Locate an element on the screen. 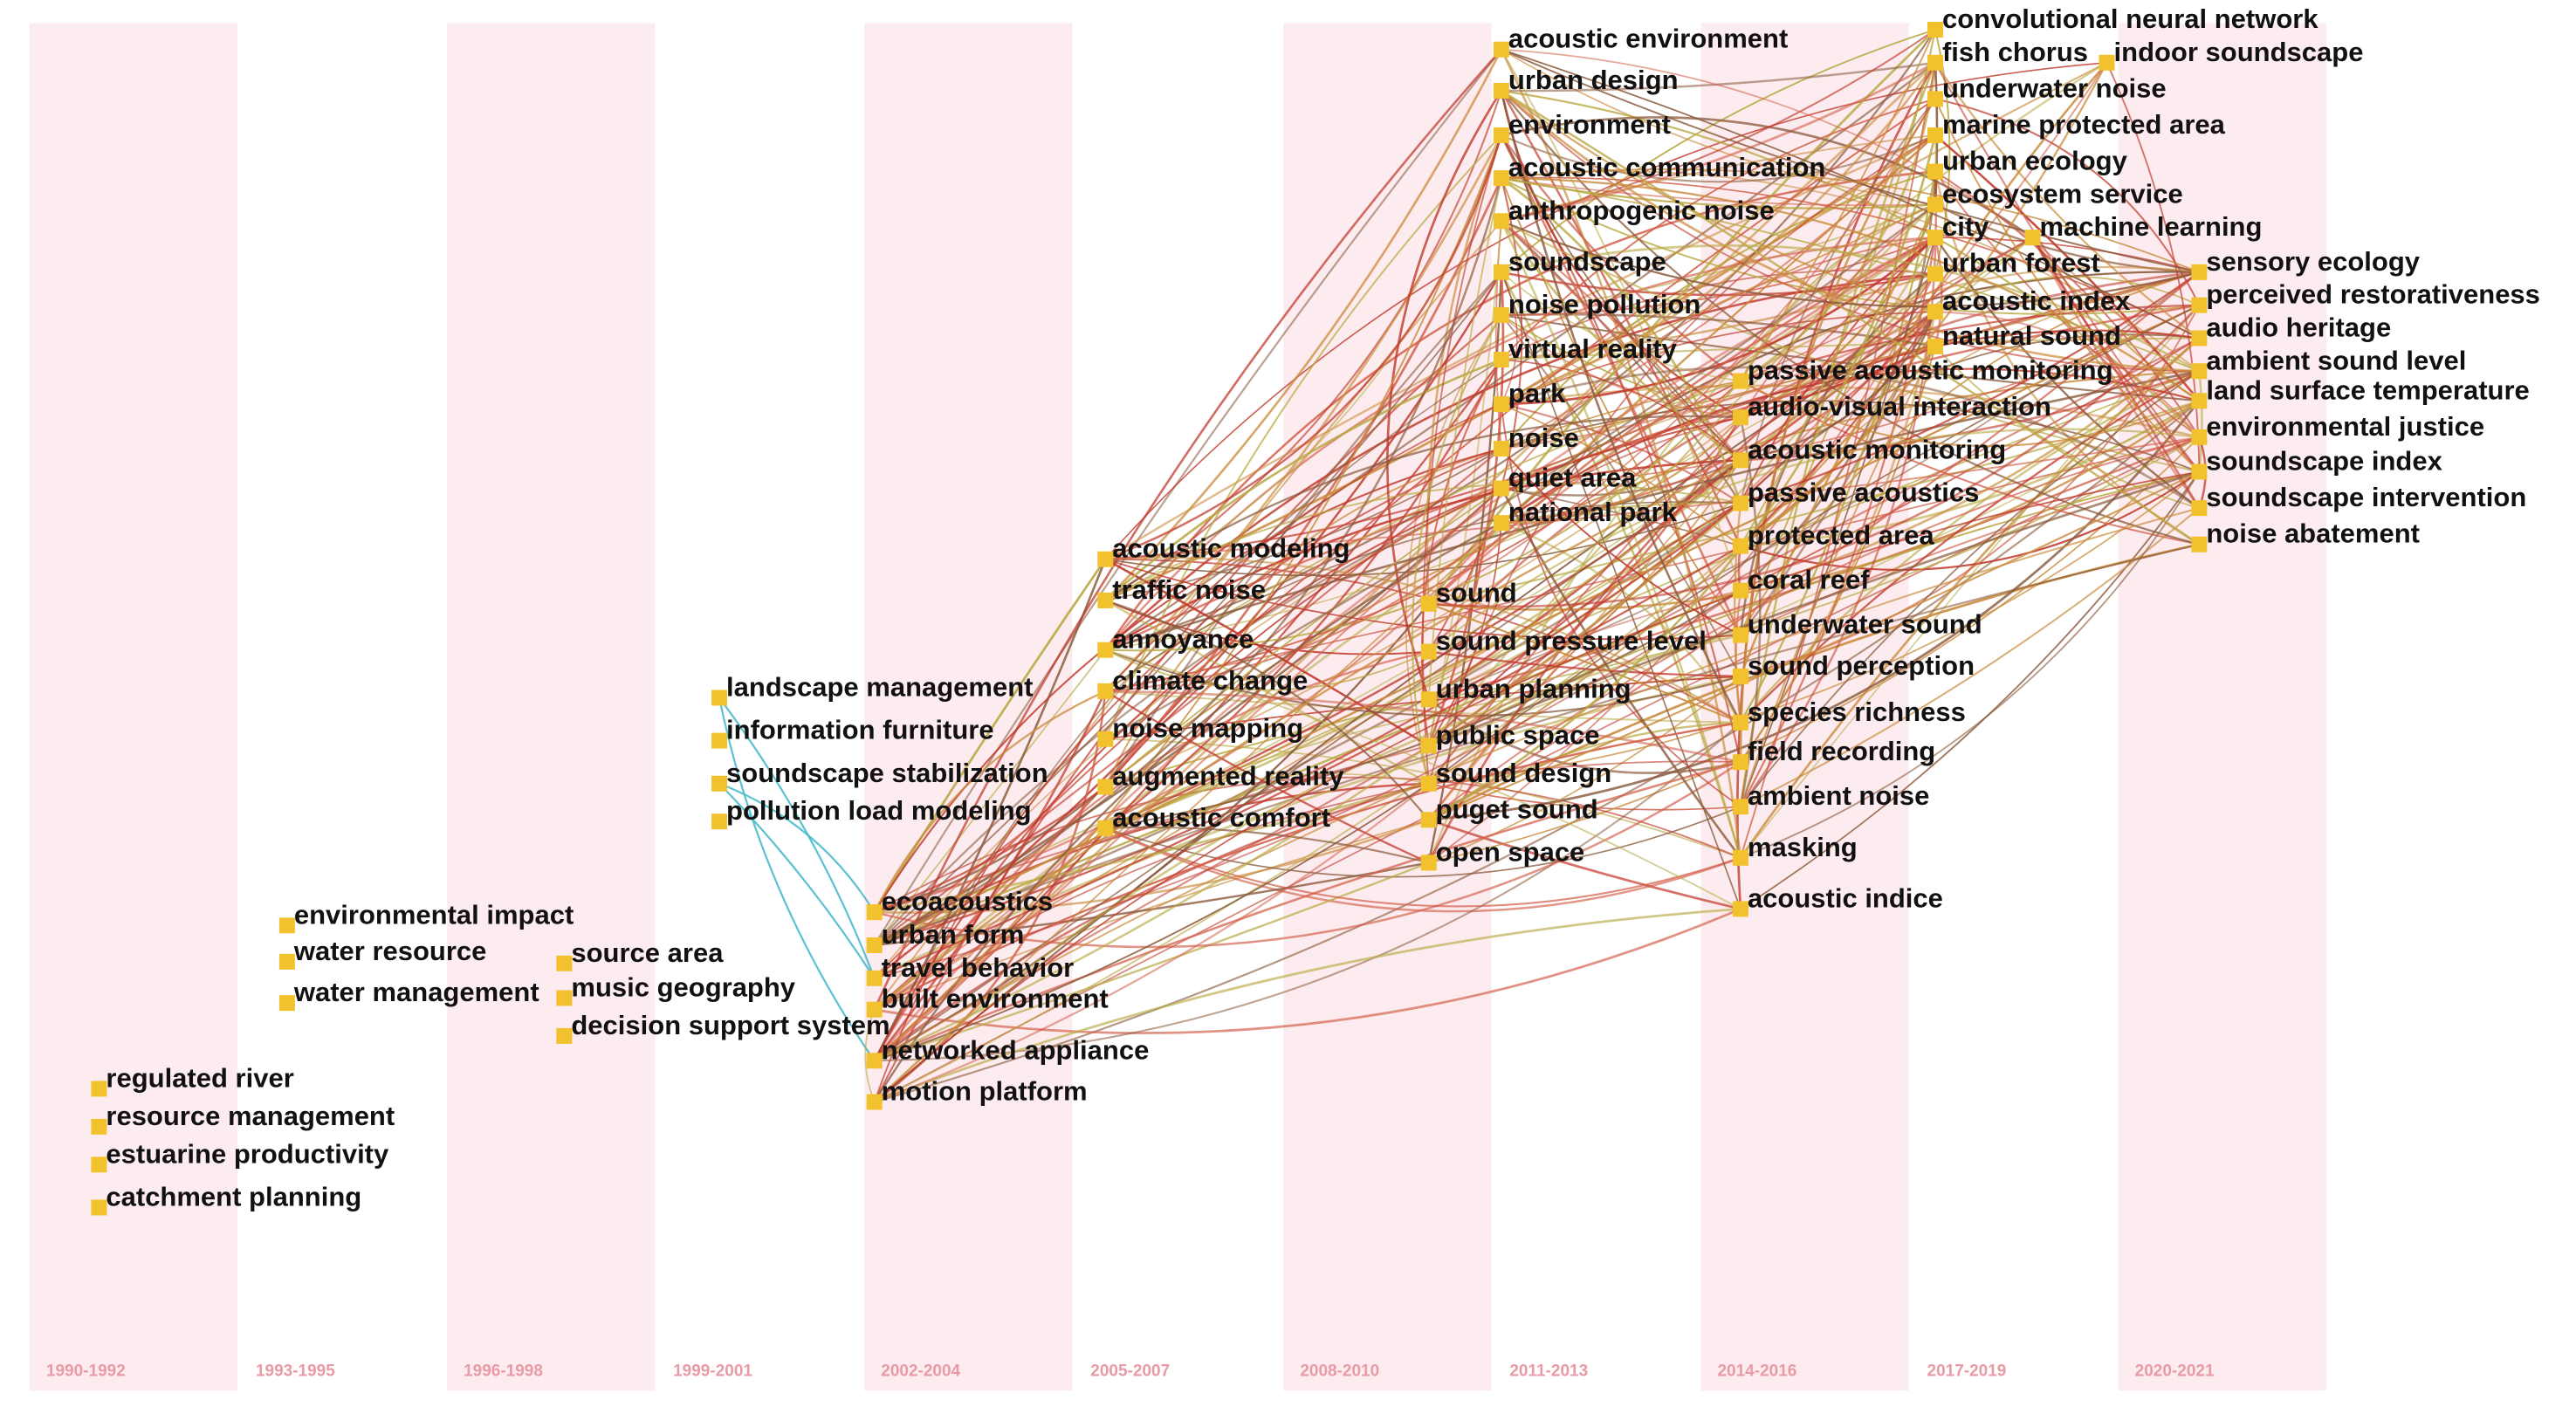  keyword-label: augmented reality is located at coordinates (1228, 776).